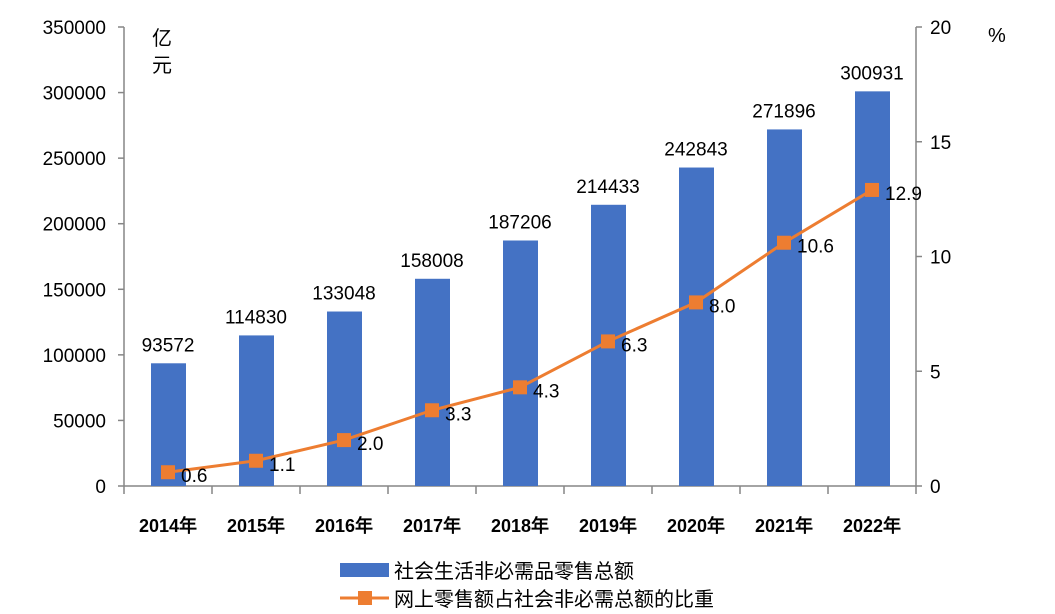 The height and width of the screenshot is (614, 1055). What do you see at coordinates (74, 356) in the screenshot?
I see `y-left-tick-label: 100000` at bounding box center [74, 356].